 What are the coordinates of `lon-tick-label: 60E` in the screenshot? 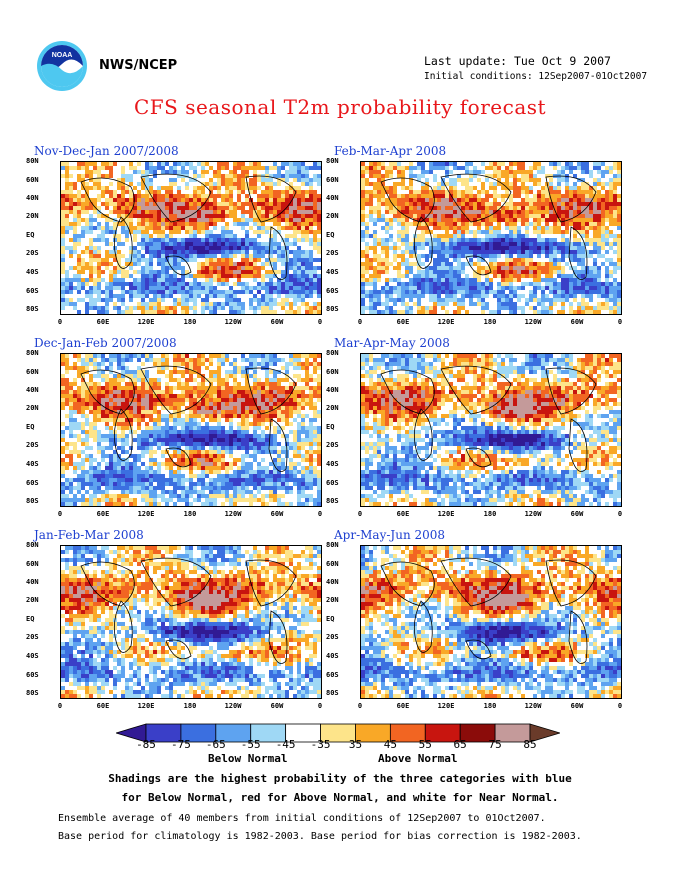 It's located at (103, 322).